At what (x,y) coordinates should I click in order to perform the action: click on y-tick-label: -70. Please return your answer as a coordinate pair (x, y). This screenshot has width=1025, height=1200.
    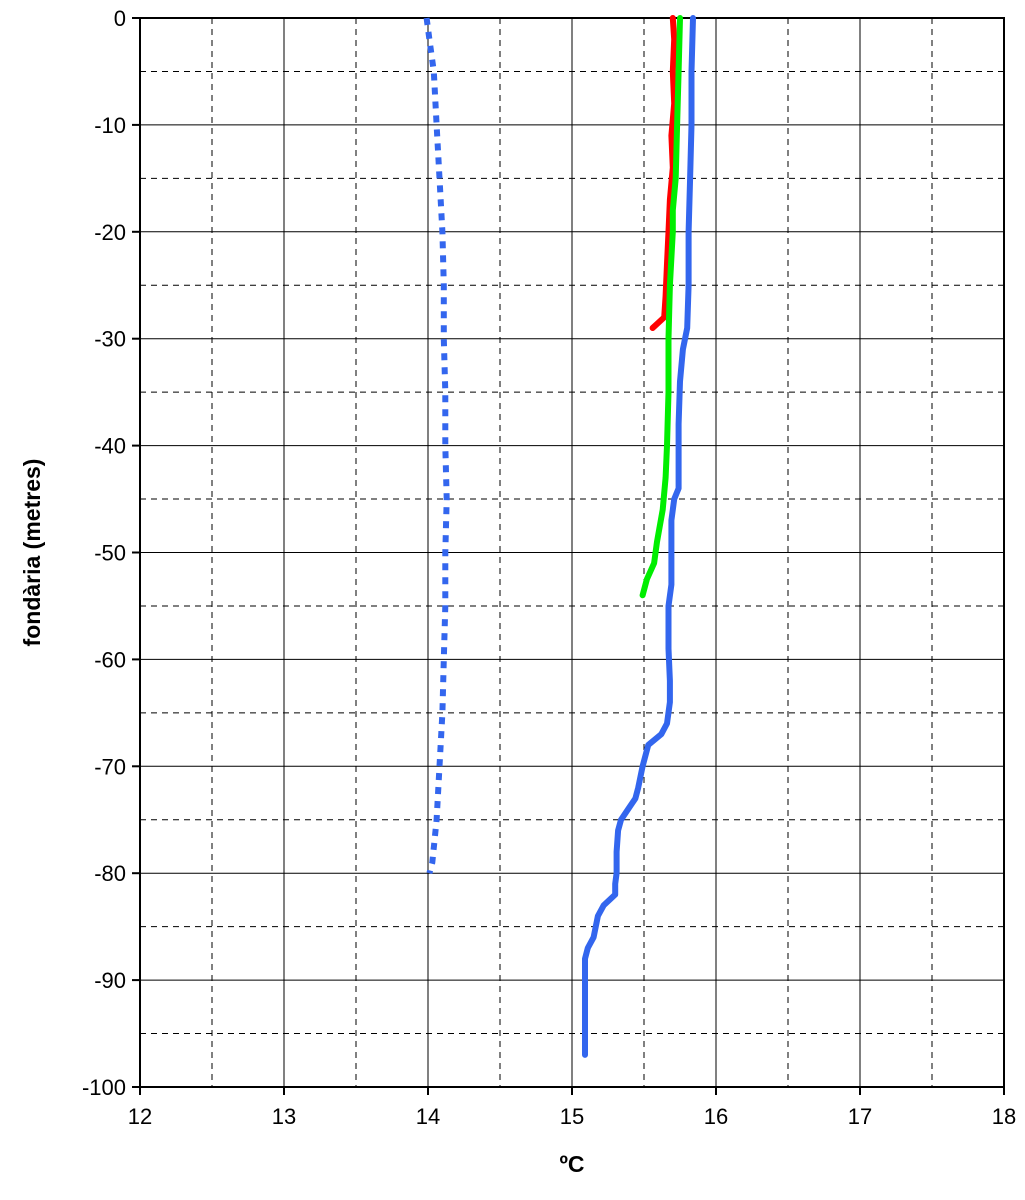
    Looking at the image, I should click on (110, 766).